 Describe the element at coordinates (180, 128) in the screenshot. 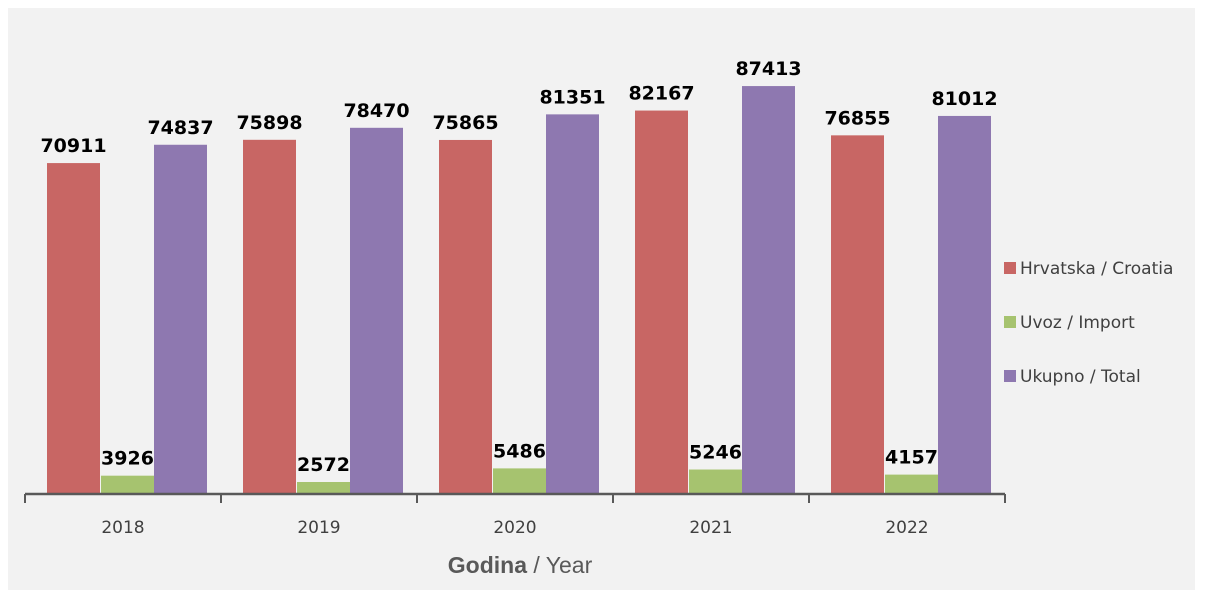

I see `data-label-3-2018: 74837` at that location.